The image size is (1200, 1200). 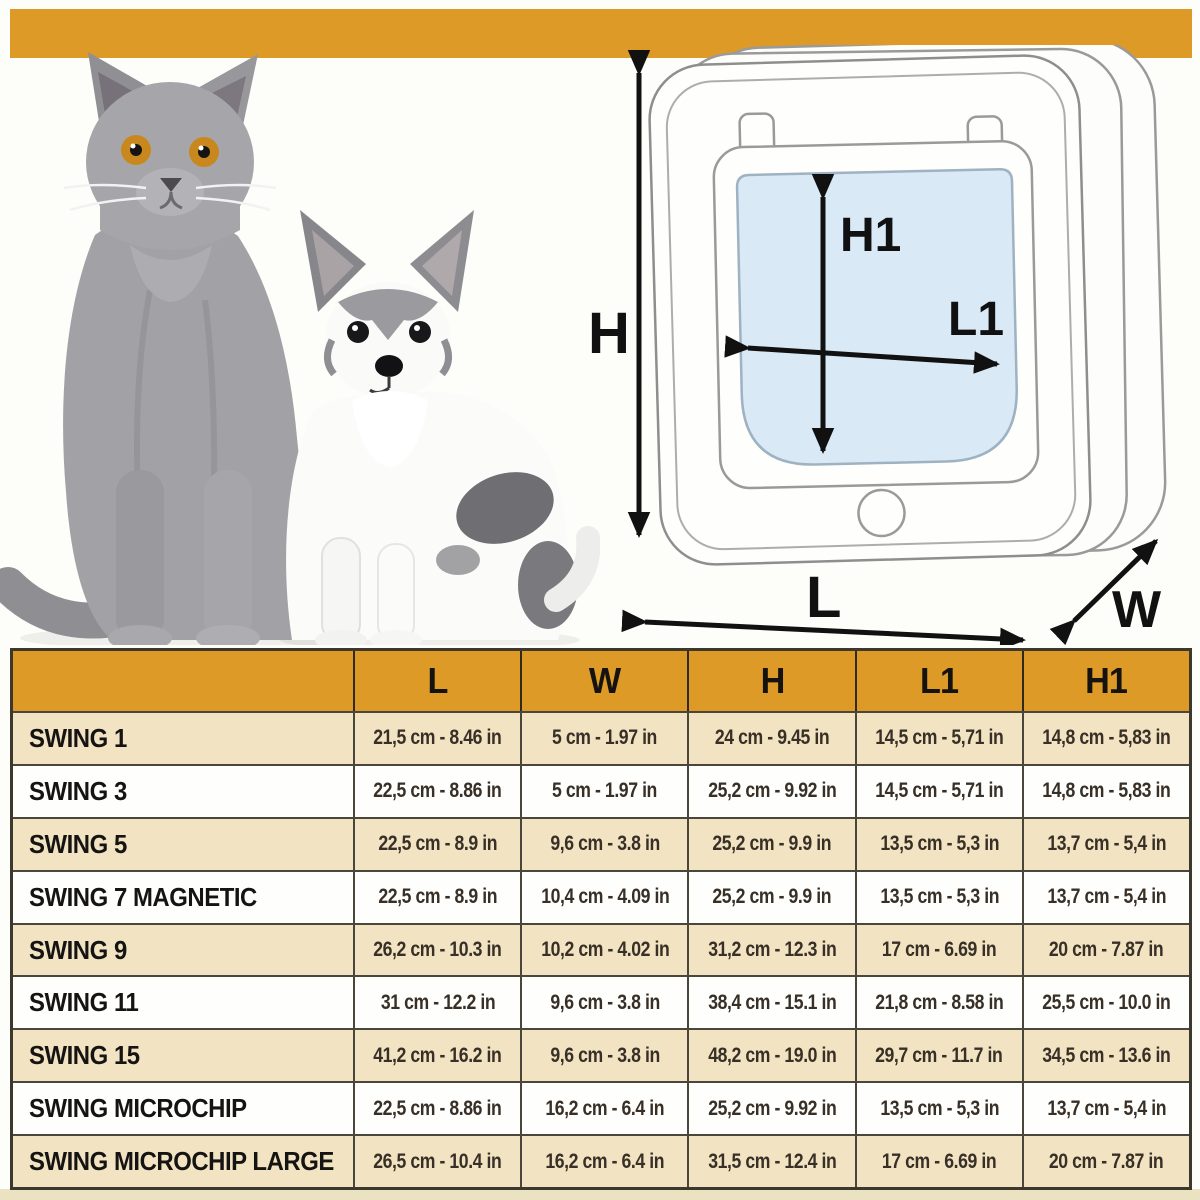 I want to click on row-label: SWING 5, so click(x=78, y=843).